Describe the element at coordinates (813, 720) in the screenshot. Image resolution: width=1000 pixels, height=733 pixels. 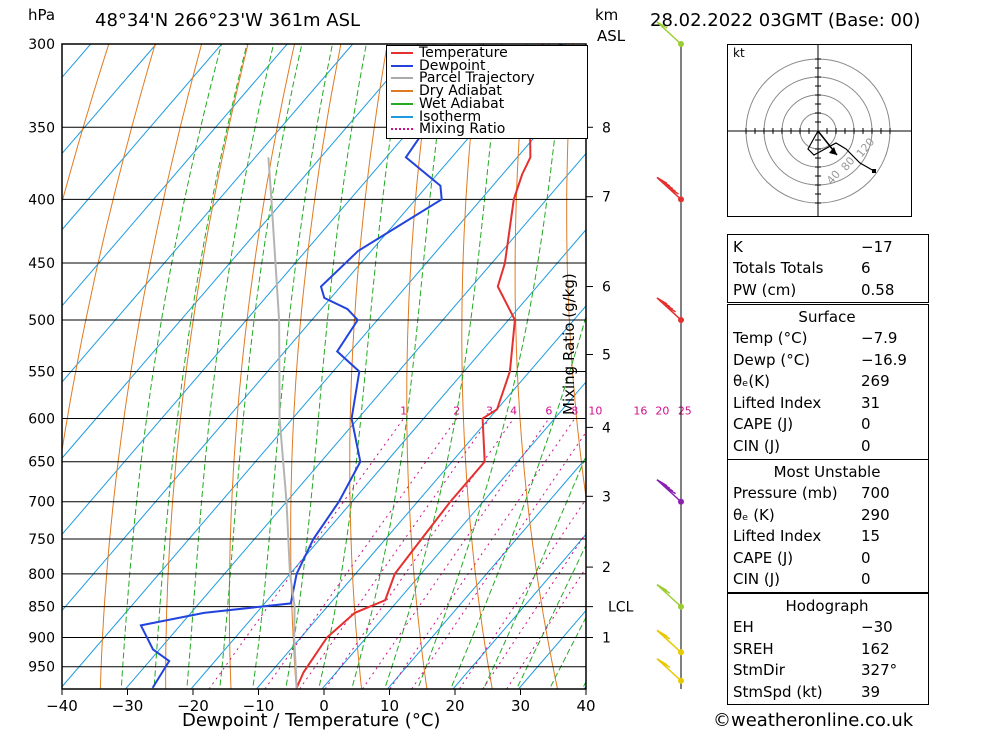
I see `website-credit: ©weatheronline.co.uk` at that location.